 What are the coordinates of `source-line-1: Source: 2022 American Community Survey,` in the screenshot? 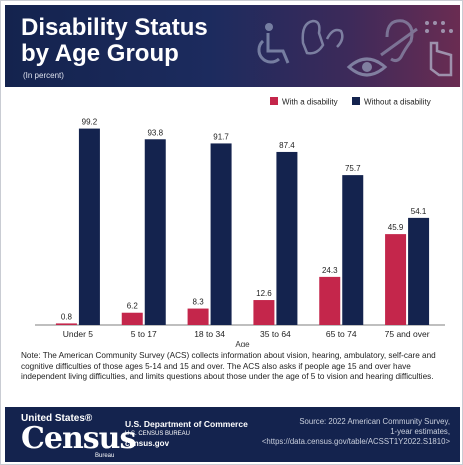 It's located at (374, 421).